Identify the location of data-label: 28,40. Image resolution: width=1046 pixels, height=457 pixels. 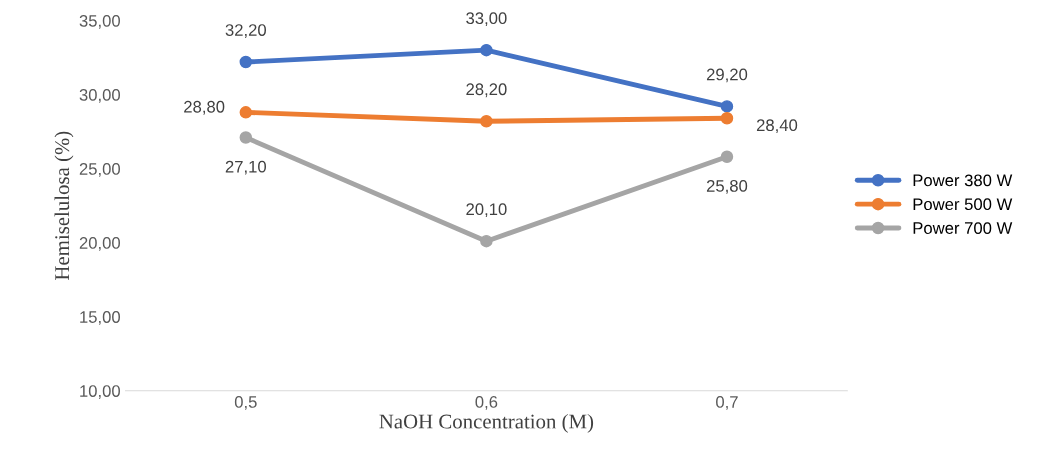
(777, 126).